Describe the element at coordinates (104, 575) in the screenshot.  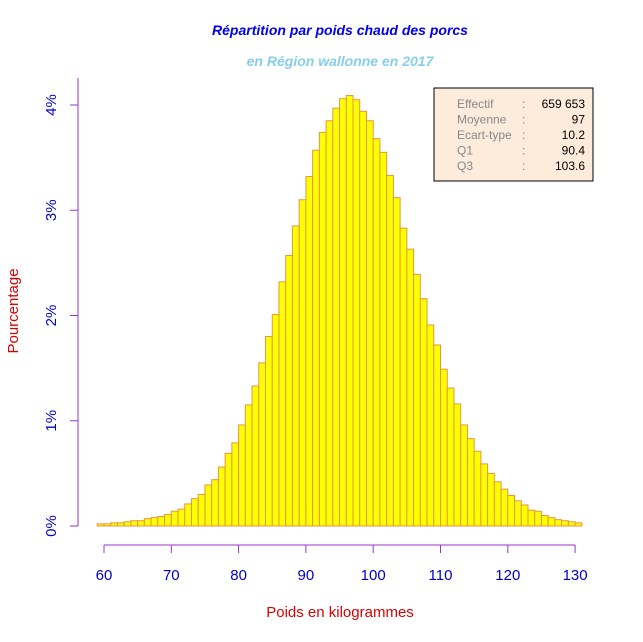
I see `x-tick-label: 60` at that location.